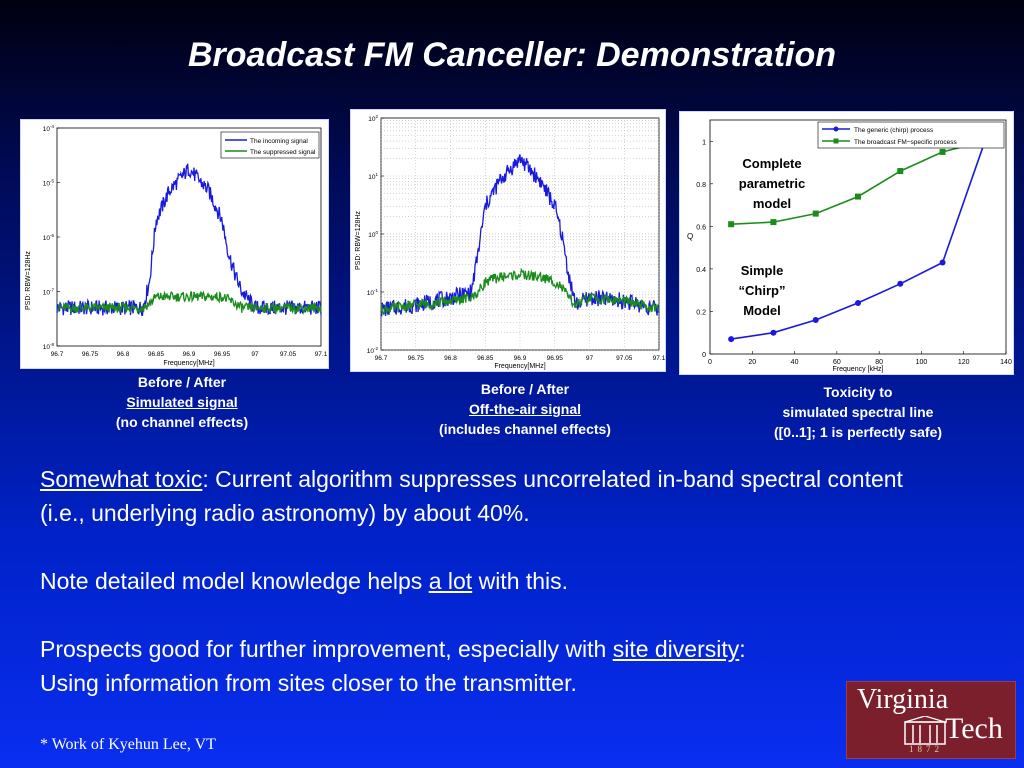  What do you see at coordinates (772, 203) in the screenshot?
I see `svg-text: model` at bounding box center [772, 203].